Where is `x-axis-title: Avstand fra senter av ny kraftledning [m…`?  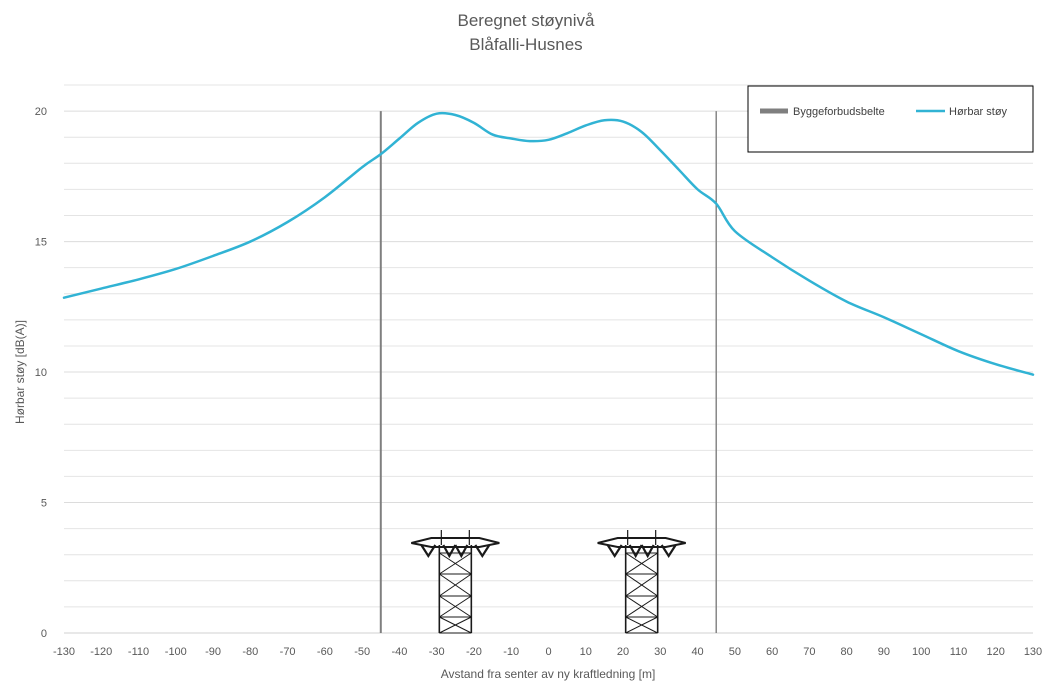 x-axis-title: Avstand fra senter av ny kraftledning [m… is located at coordinates (548, 674).